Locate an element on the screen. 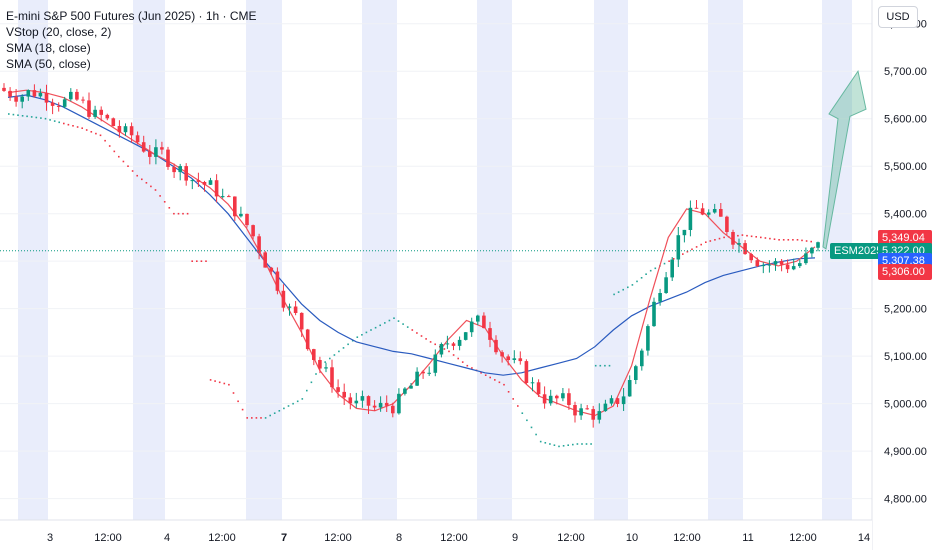  price-tag-sma18: 5,306.00 is located at coordinates (905, 272).